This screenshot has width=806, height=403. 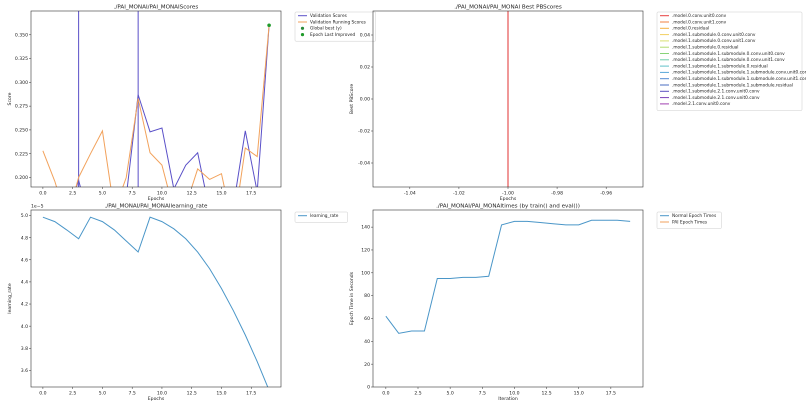 I want to click on legend-entry: .model.0.conv.unit1.conv, so click(x=699, y=22).